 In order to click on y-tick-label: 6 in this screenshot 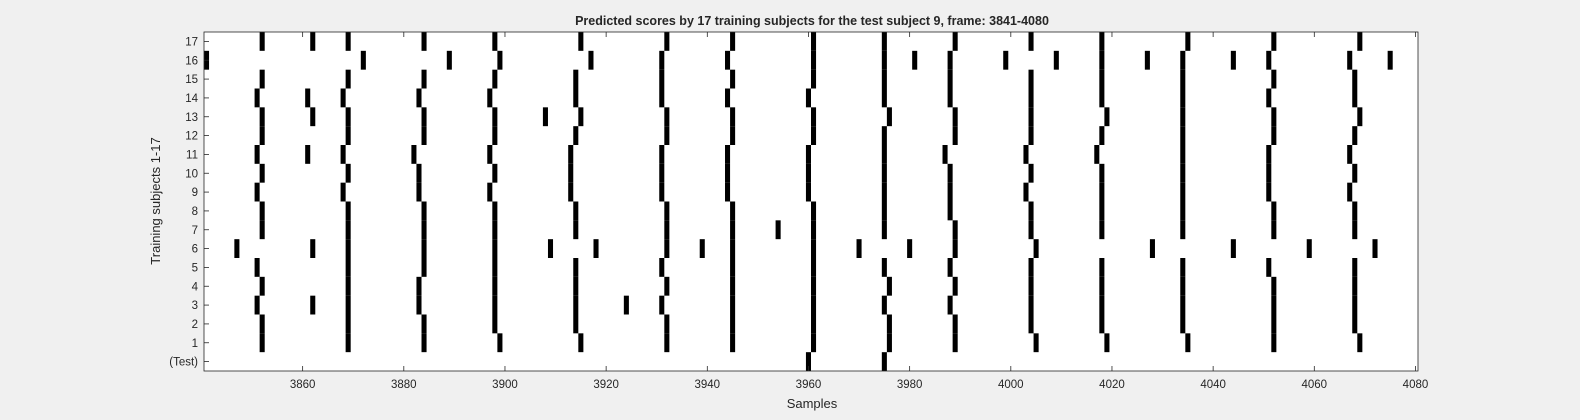, I will do `click(195, 250)`.